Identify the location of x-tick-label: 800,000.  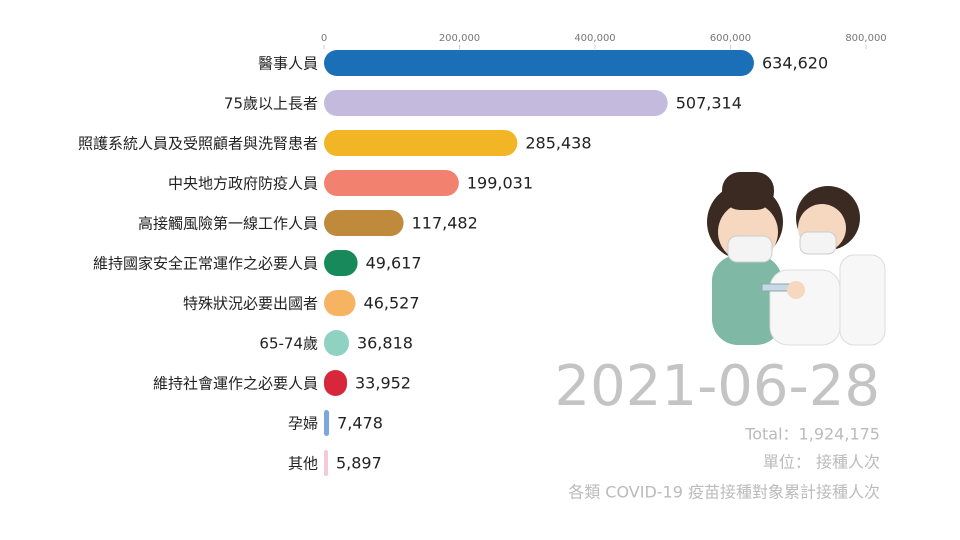
(865, 38).